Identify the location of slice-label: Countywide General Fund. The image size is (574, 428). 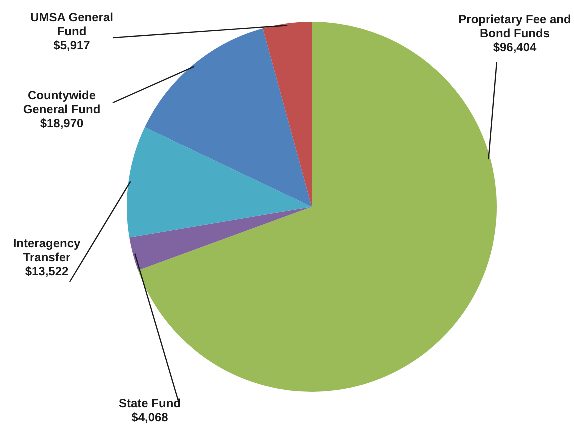
(62, 102).